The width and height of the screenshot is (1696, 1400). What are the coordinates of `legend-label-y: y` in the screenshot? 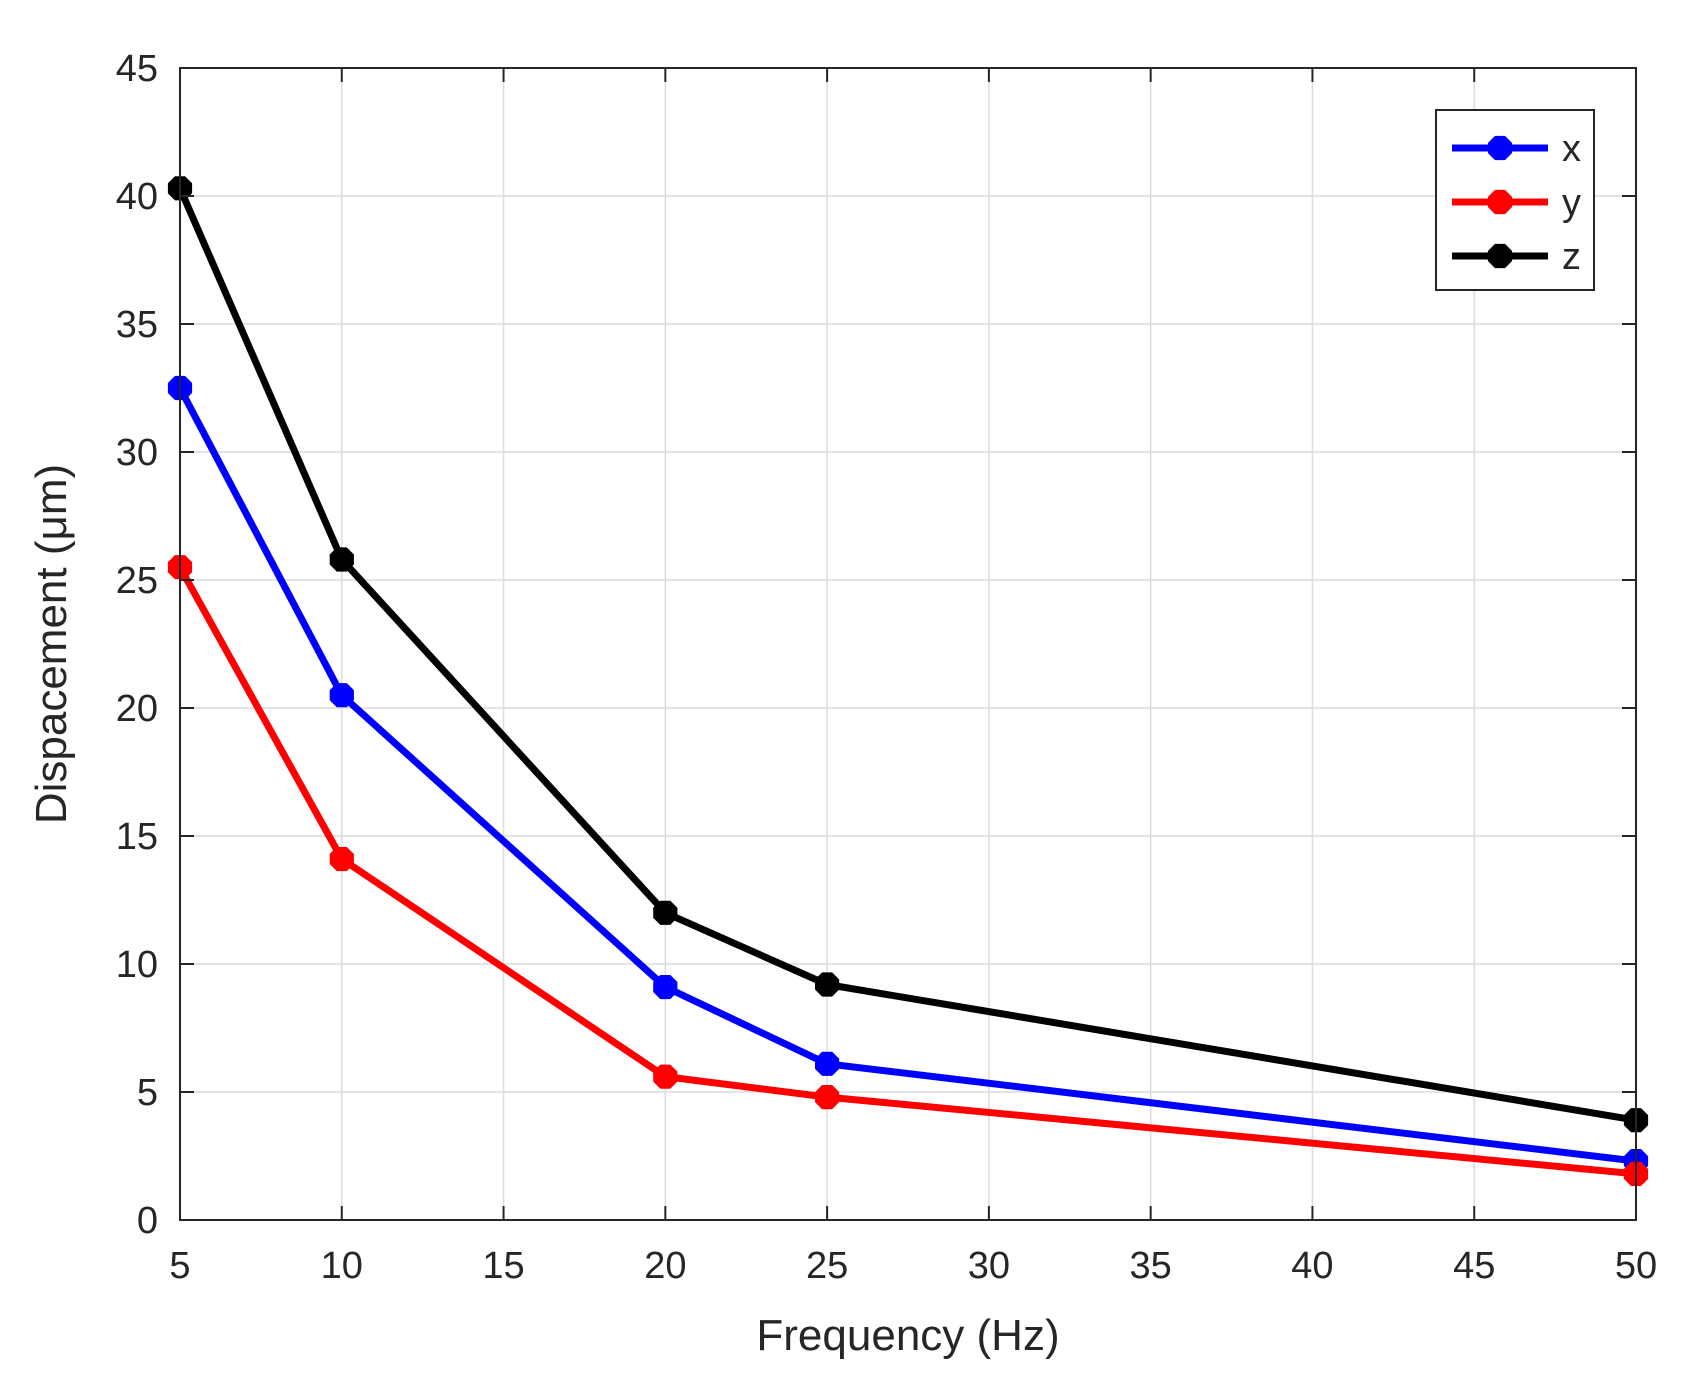 It's located at (1571, 203).